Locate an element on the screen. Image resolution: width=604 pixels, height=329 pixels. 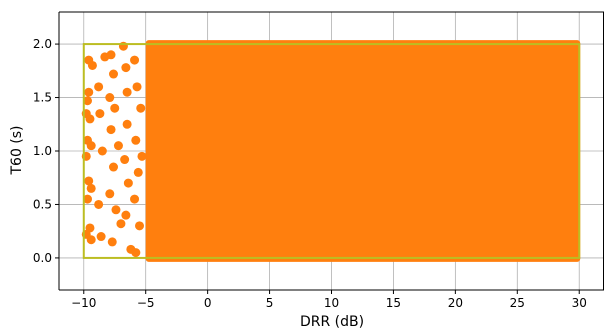
y-tick-label: 2.0 is located at coordinates (42, 44).